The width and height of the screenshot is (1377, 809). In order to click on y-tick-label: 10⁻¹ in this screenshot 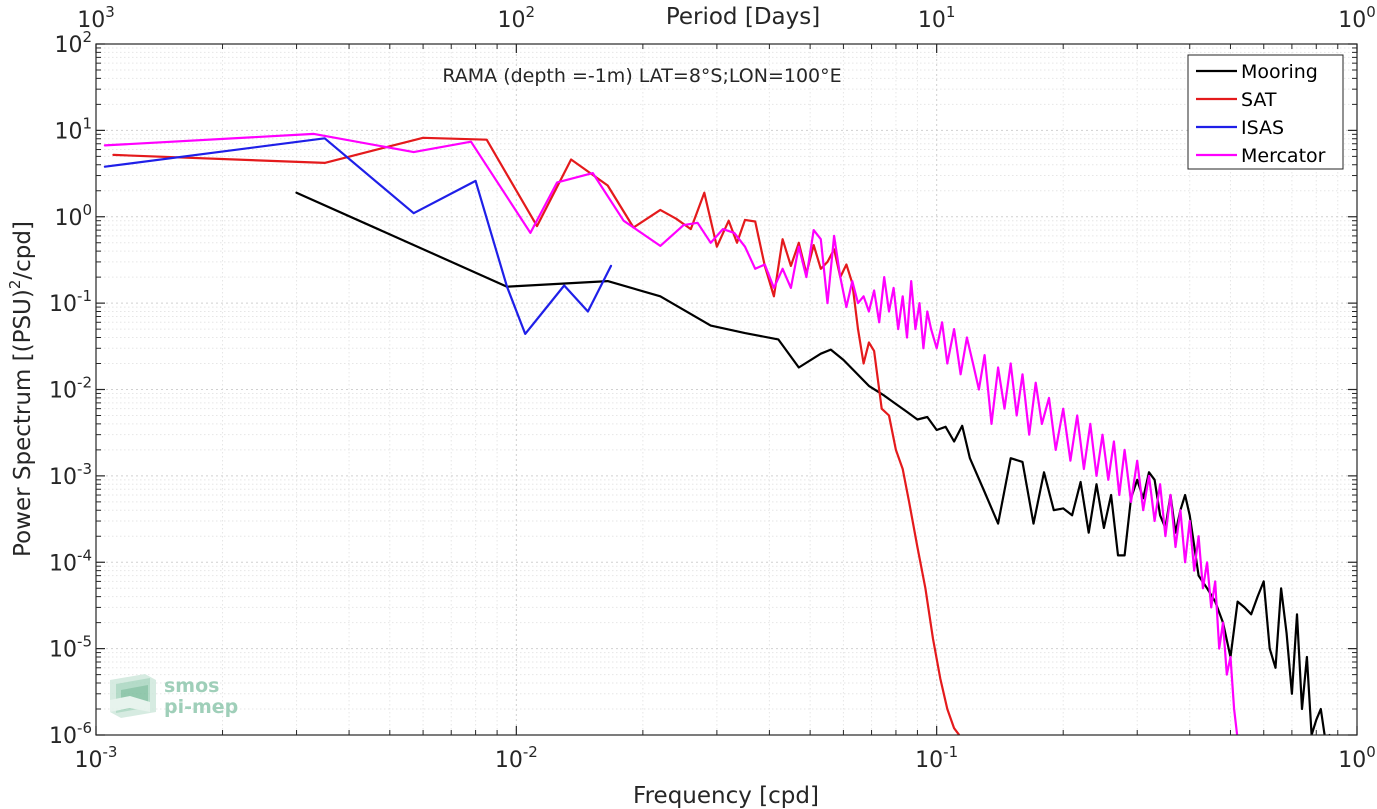, I will do `click(70, 302)`.